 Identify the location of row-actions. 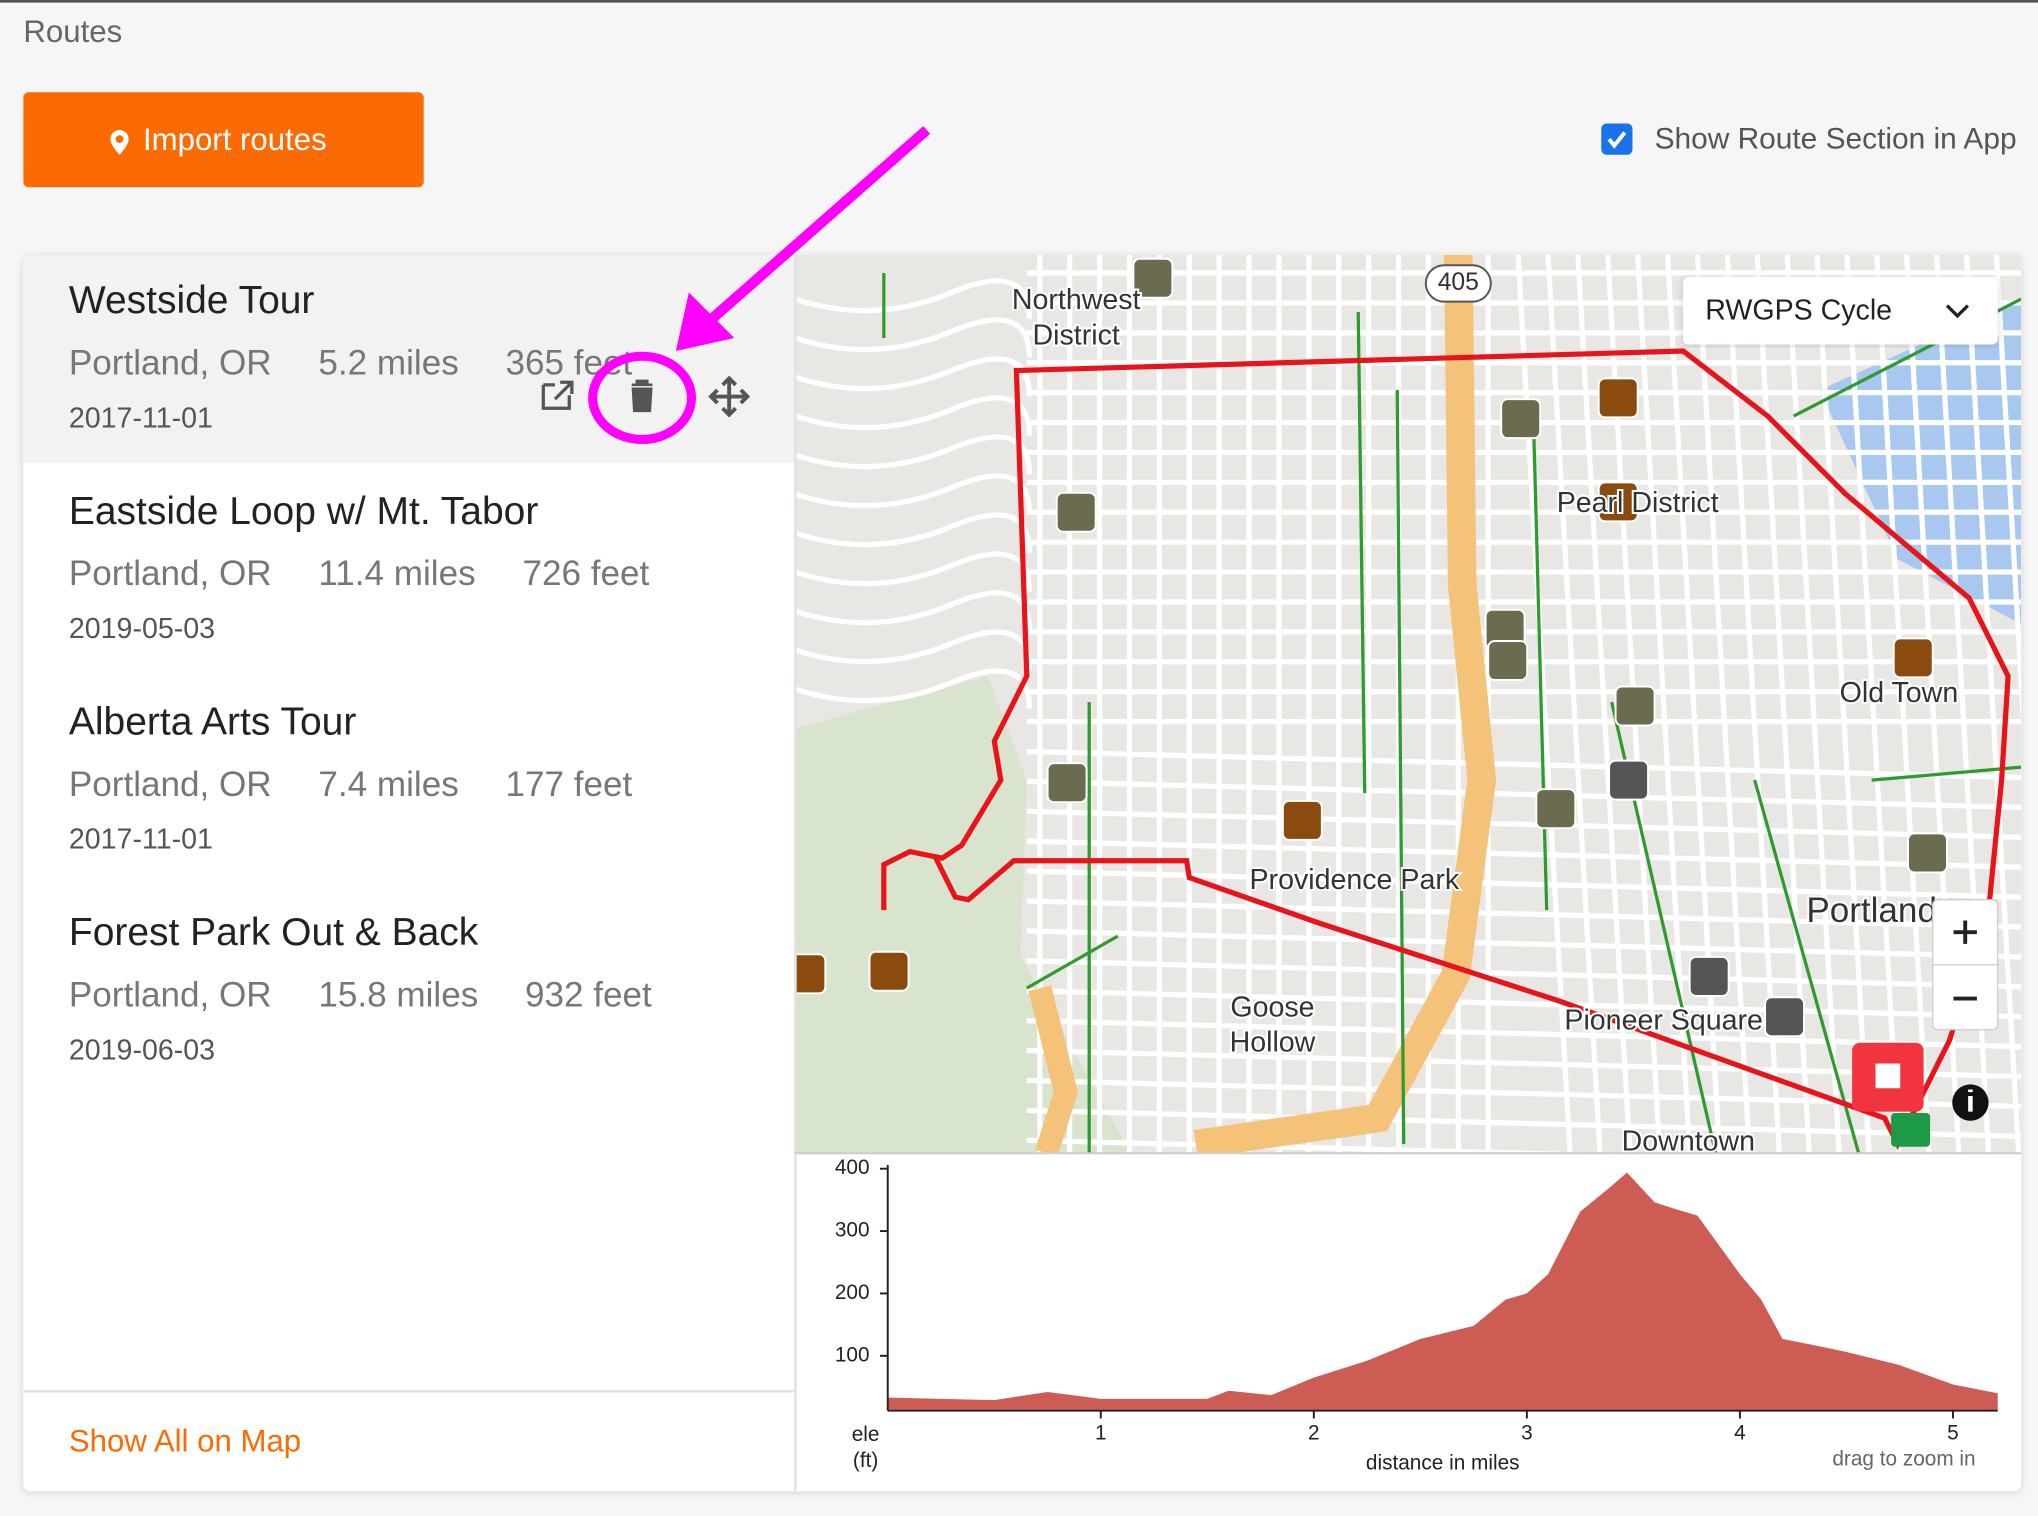
(646, 396).